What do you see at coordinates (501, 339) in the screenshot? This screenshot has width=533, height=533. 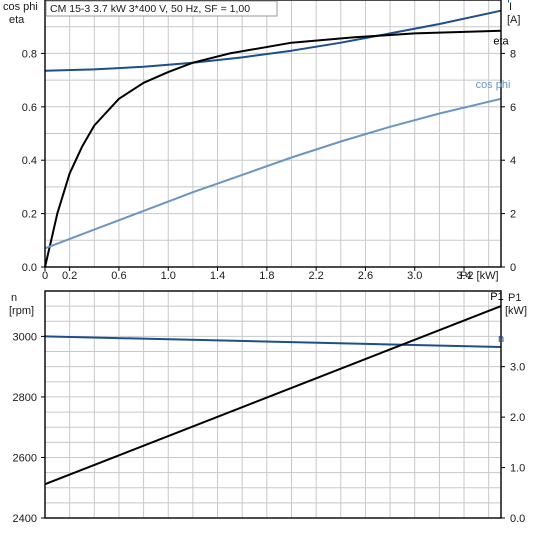 I see `series-label-n: n` at bounding box center [501, 339].